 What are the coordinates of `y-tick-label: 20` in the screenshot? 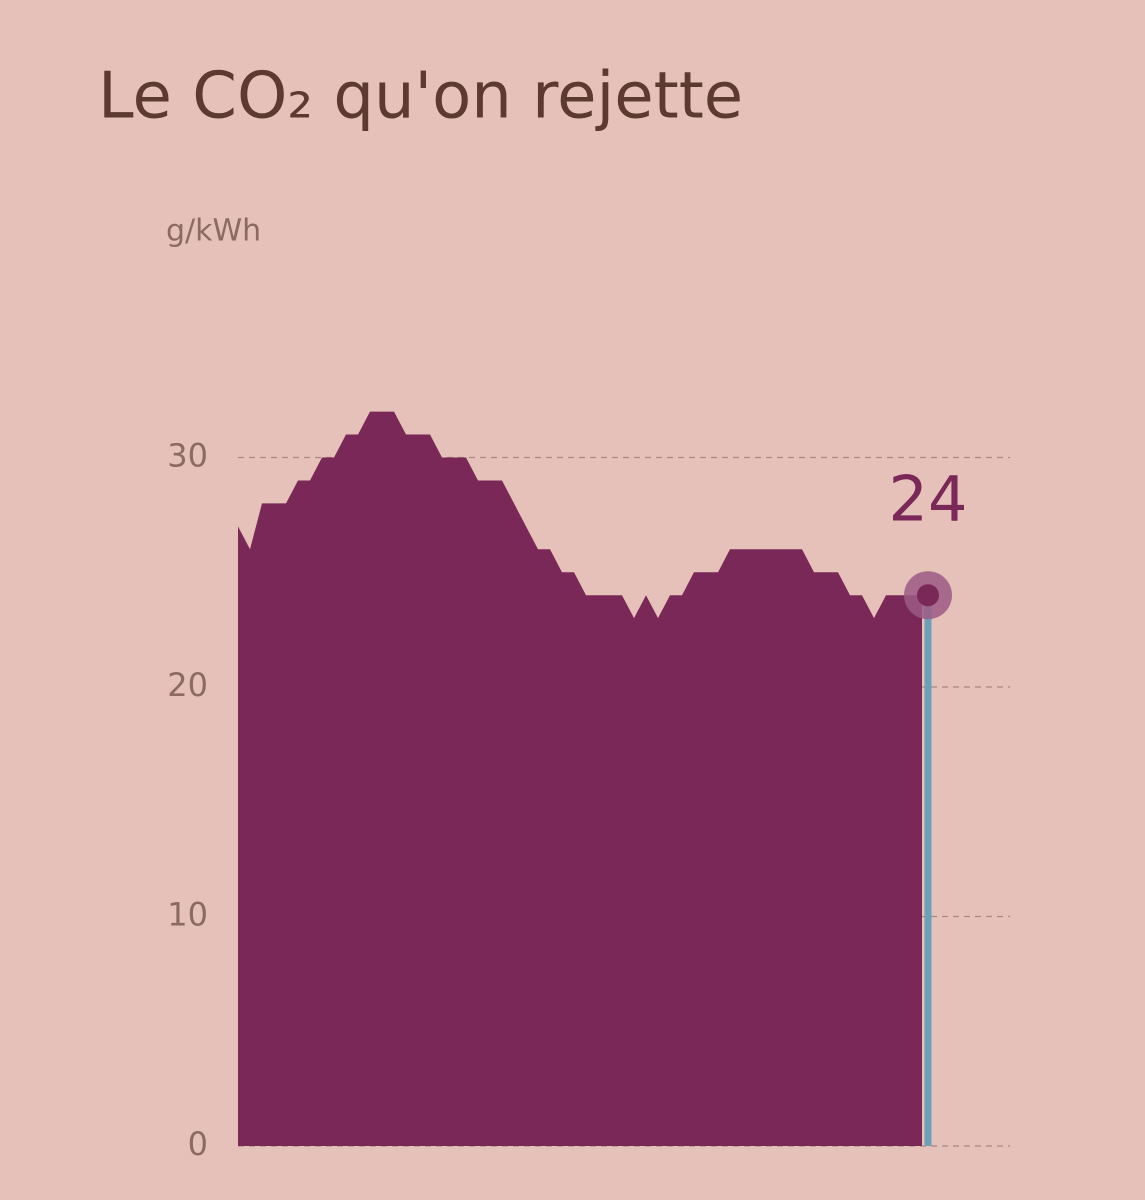 It's located at (187, 685).